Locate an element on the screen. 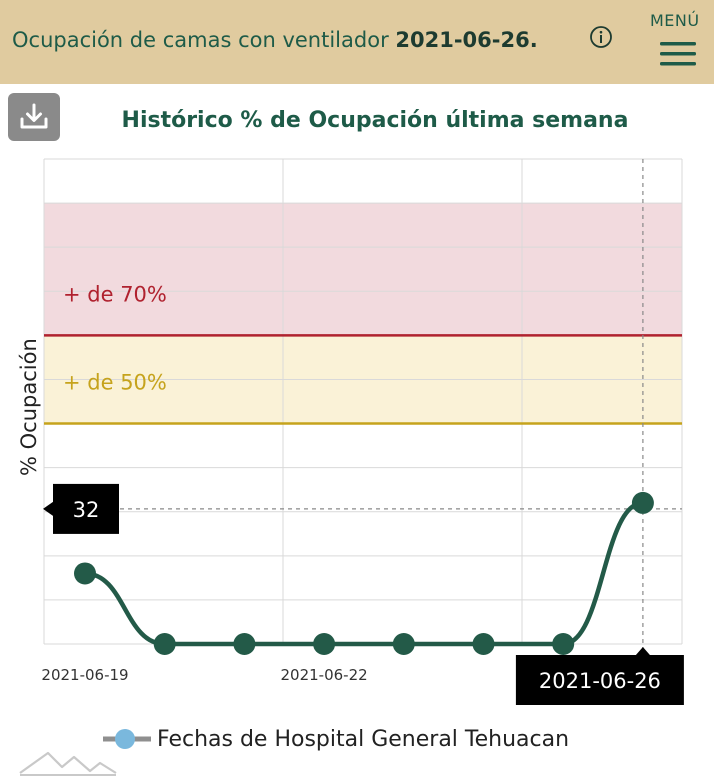 This screenshot has height=781, width=714. tooltip-x-box is located at coordinates (599, 680).